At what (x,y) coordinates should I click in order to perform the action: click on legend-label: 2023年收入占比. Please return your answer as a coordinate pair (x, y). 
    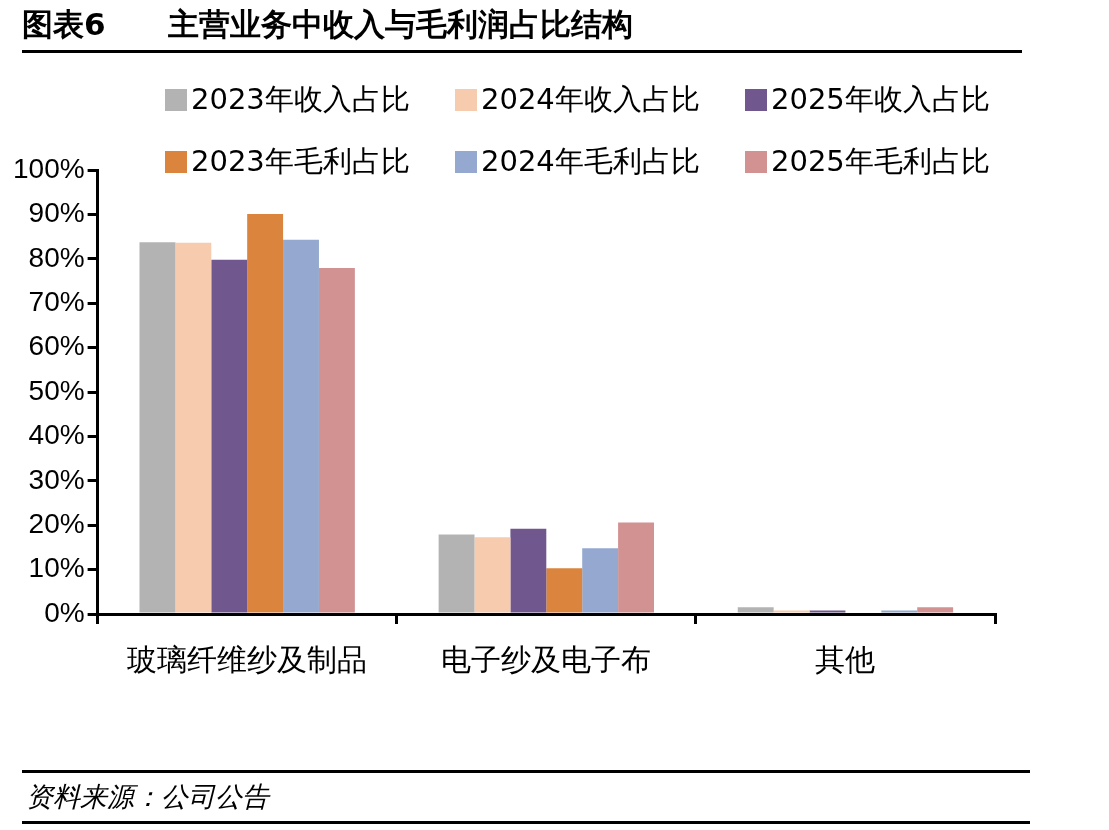
    Looking at the image, I should click on (300, 99).